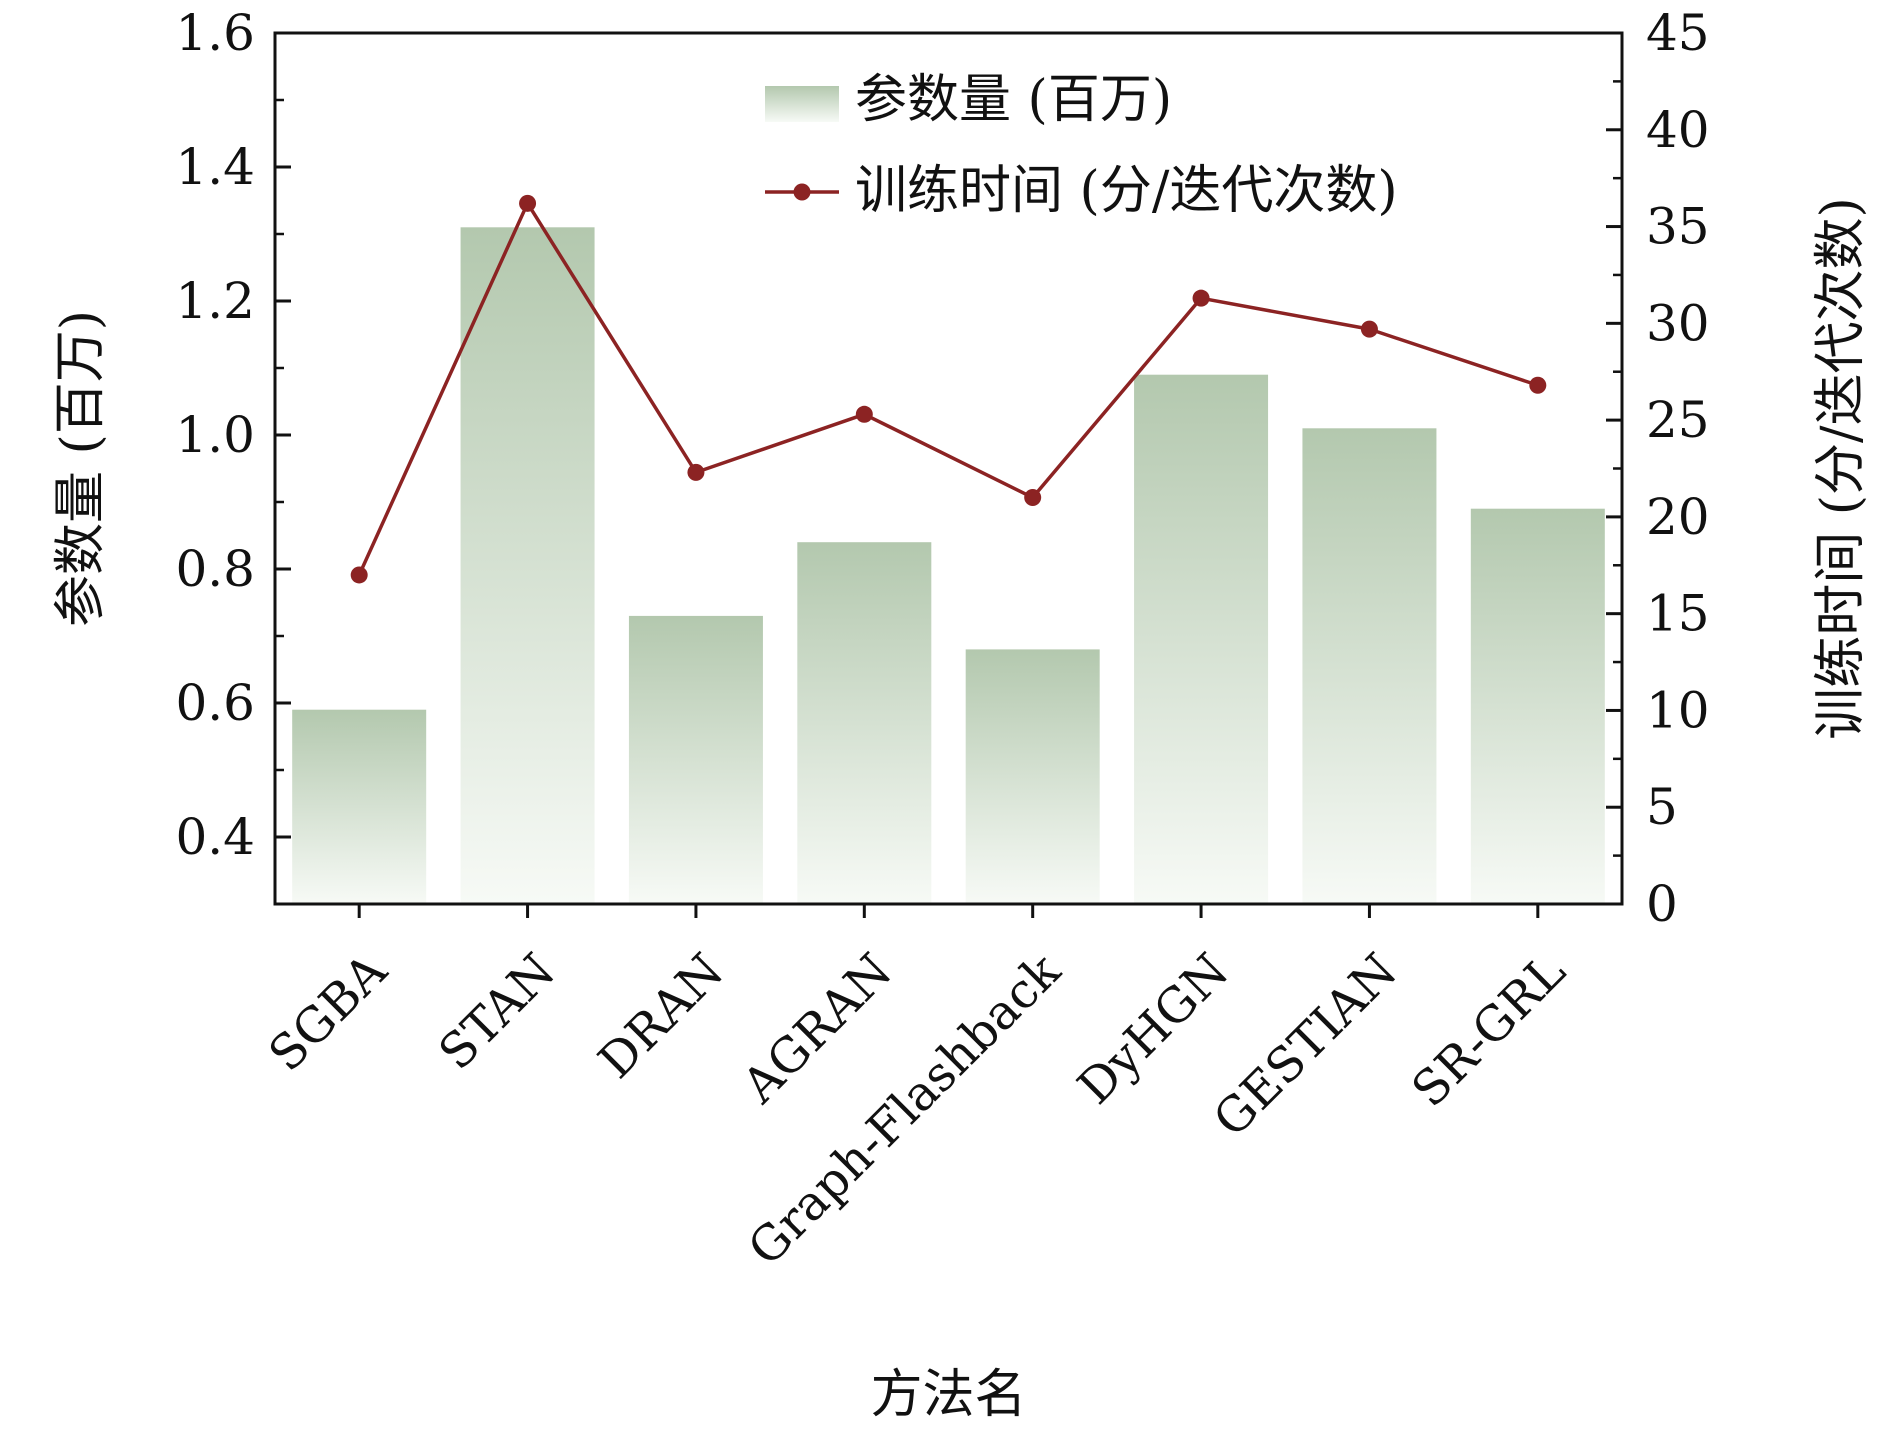 This screenshot has height=1436, width=1890. Describe the element at coordinates (528, 203) in the screenshot. I see `line-point-stan` at that location.